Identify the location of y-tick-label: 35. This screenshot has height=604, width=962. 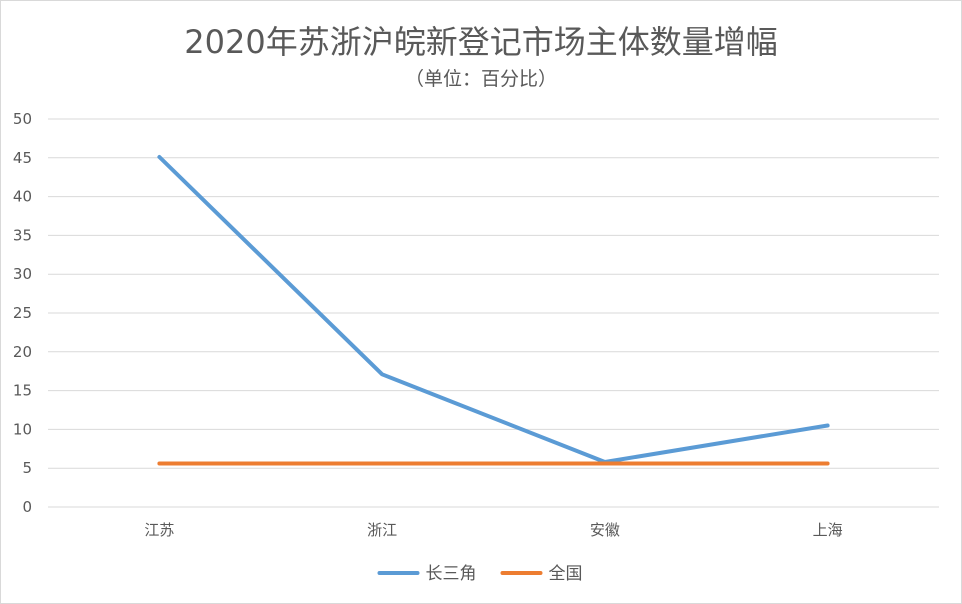
(22, 235).